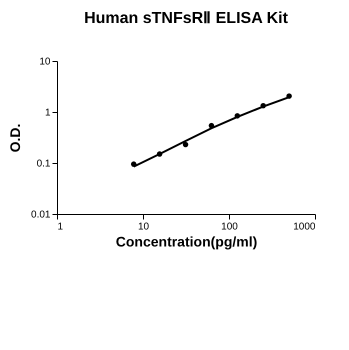  Describe the element at coordinates (229, 227) in the screenshot. I see `x-tick-label: 100` at that location.